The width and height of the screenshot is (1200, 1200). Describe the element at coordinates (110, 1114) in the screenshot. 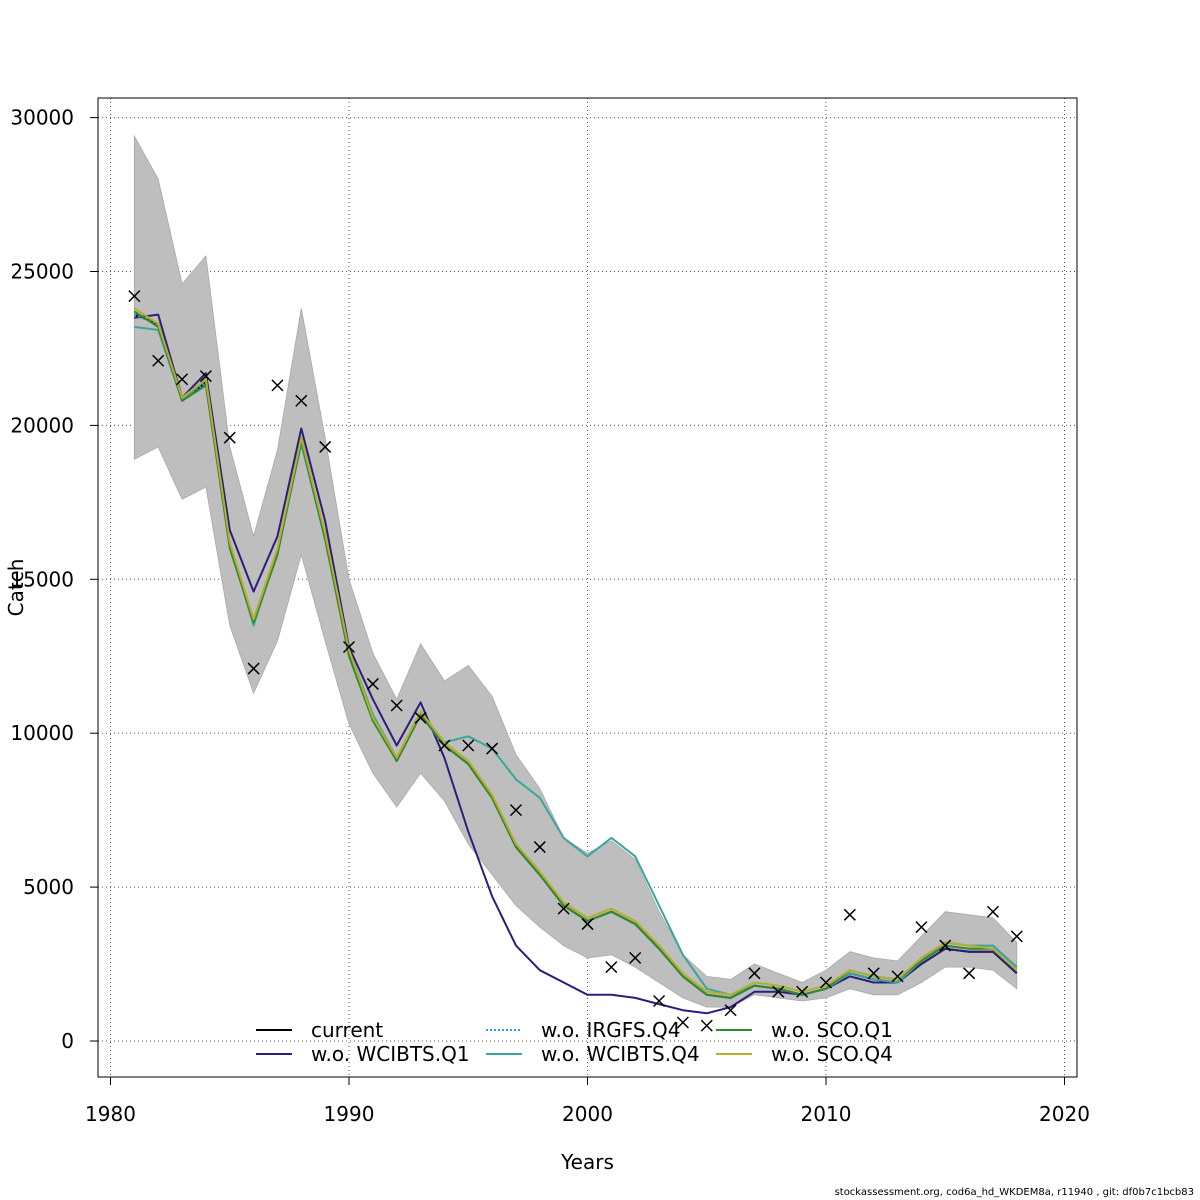

I see `x-tick-label: 1980` at that location.